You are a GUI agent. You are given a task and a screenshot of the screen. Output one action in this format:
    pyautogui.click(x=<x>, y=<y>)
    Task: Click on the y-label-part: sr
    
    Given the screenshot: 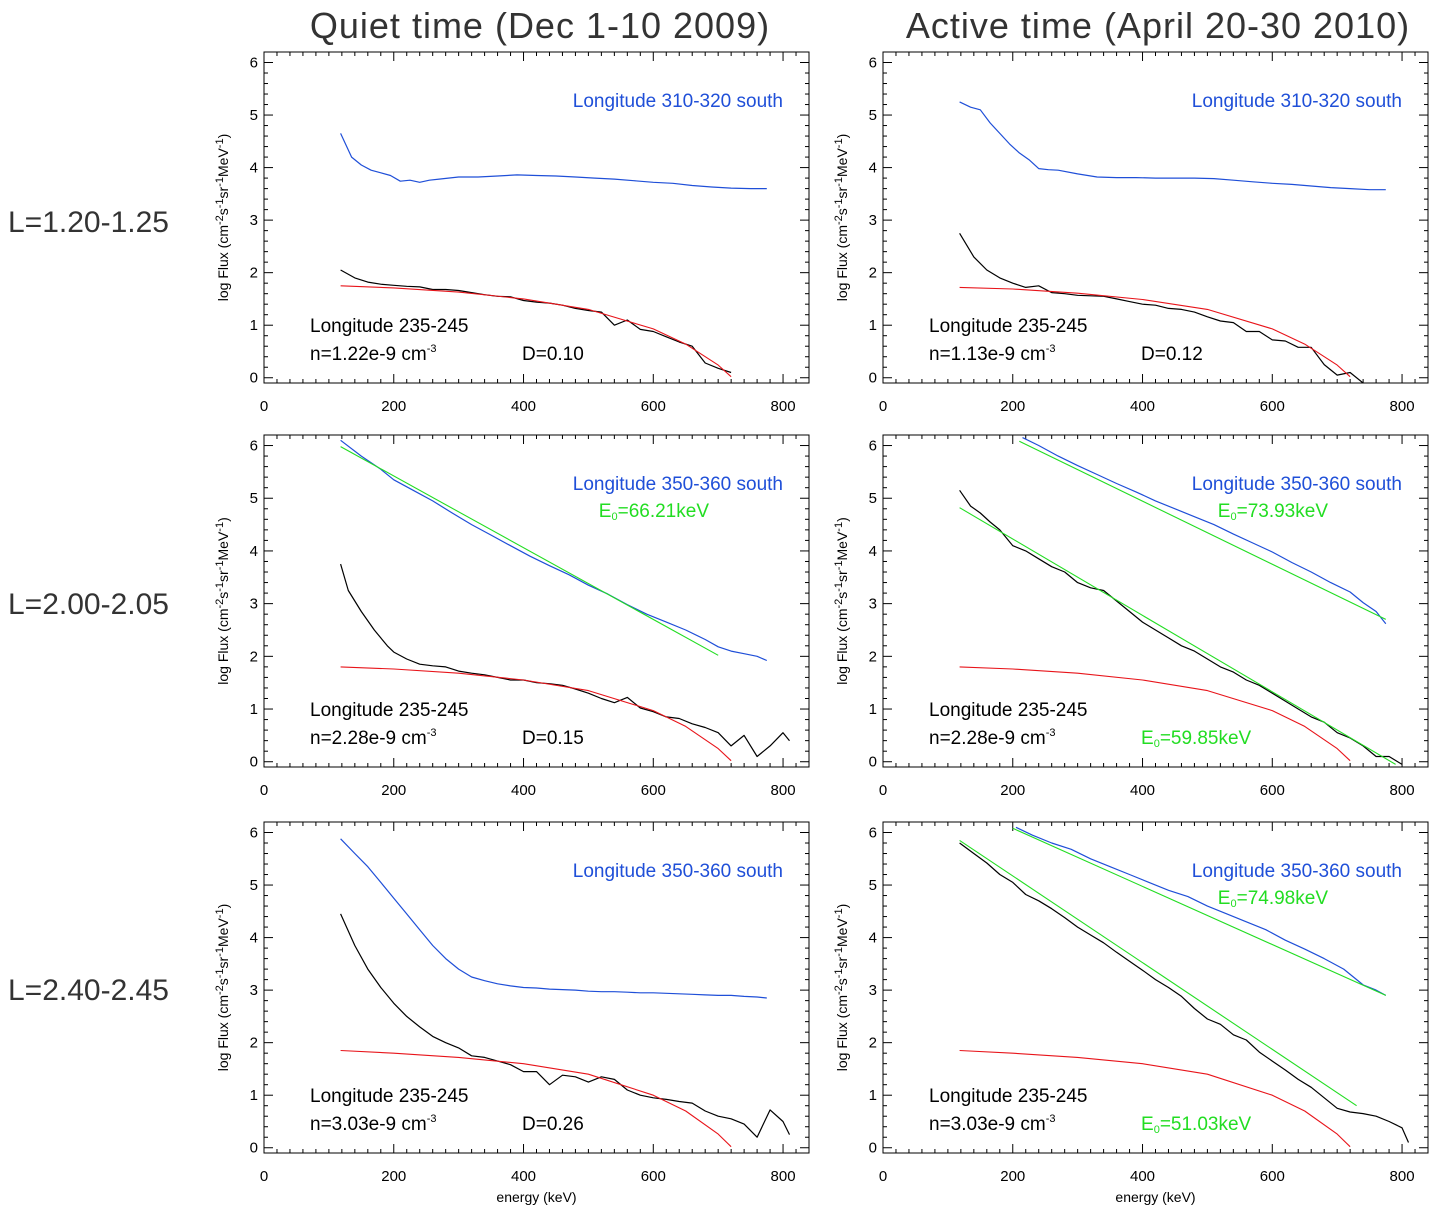 What is the action you would take?
    pyautogui.click(x=842, y=962)
    